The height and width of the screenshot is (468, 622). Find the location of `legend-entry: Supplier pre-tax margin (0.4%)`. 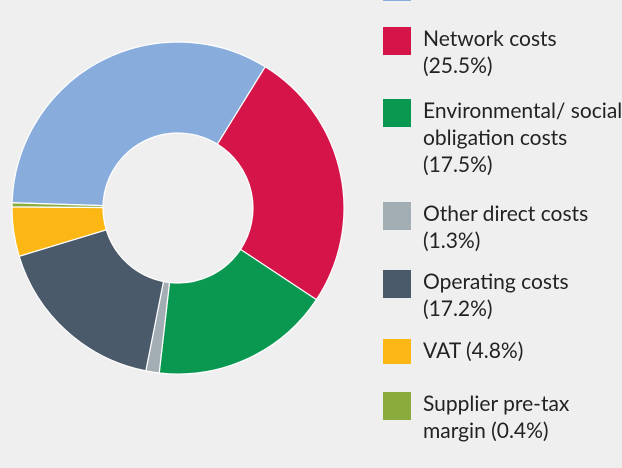

legend-entry: Supplier pre-tax margin (0.4%) is located at coordinates (502, 417).